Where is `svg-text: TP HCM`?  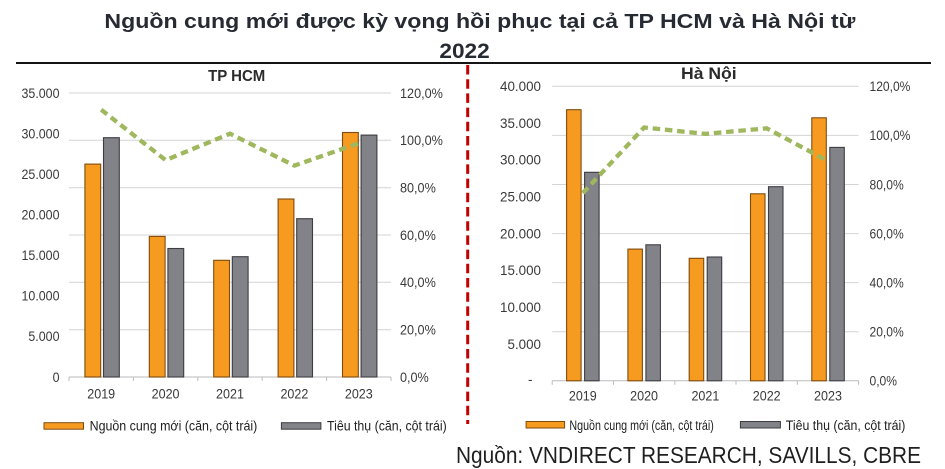
svg-text: TP HCM is located at coordinates (236, 76).